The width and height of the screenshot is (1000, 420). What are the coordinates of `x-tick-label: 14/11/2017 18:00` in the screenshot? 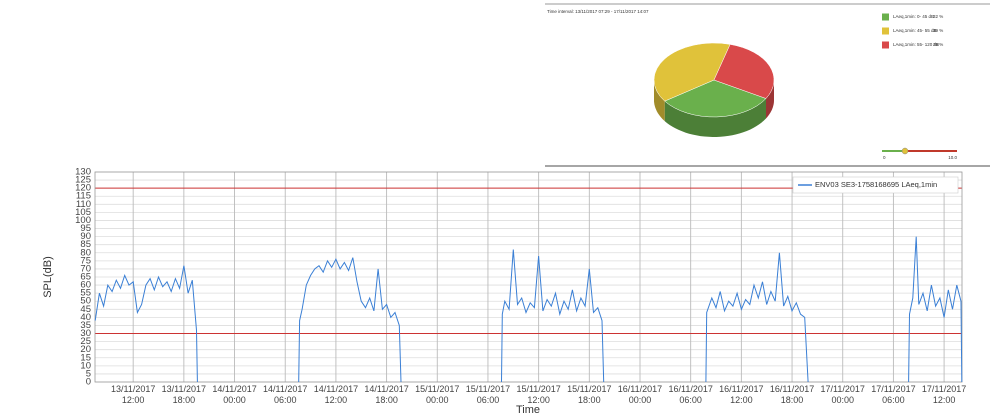 It's located at (386, 394).